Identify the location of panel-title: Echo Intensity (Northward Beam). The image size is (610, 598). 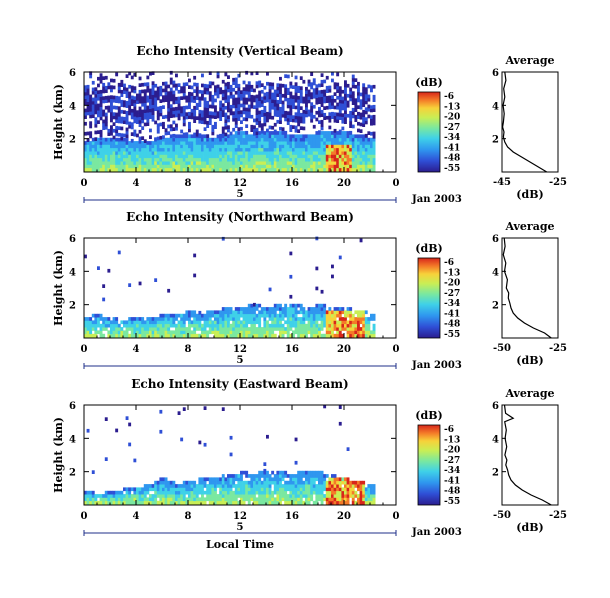
(240, 217).